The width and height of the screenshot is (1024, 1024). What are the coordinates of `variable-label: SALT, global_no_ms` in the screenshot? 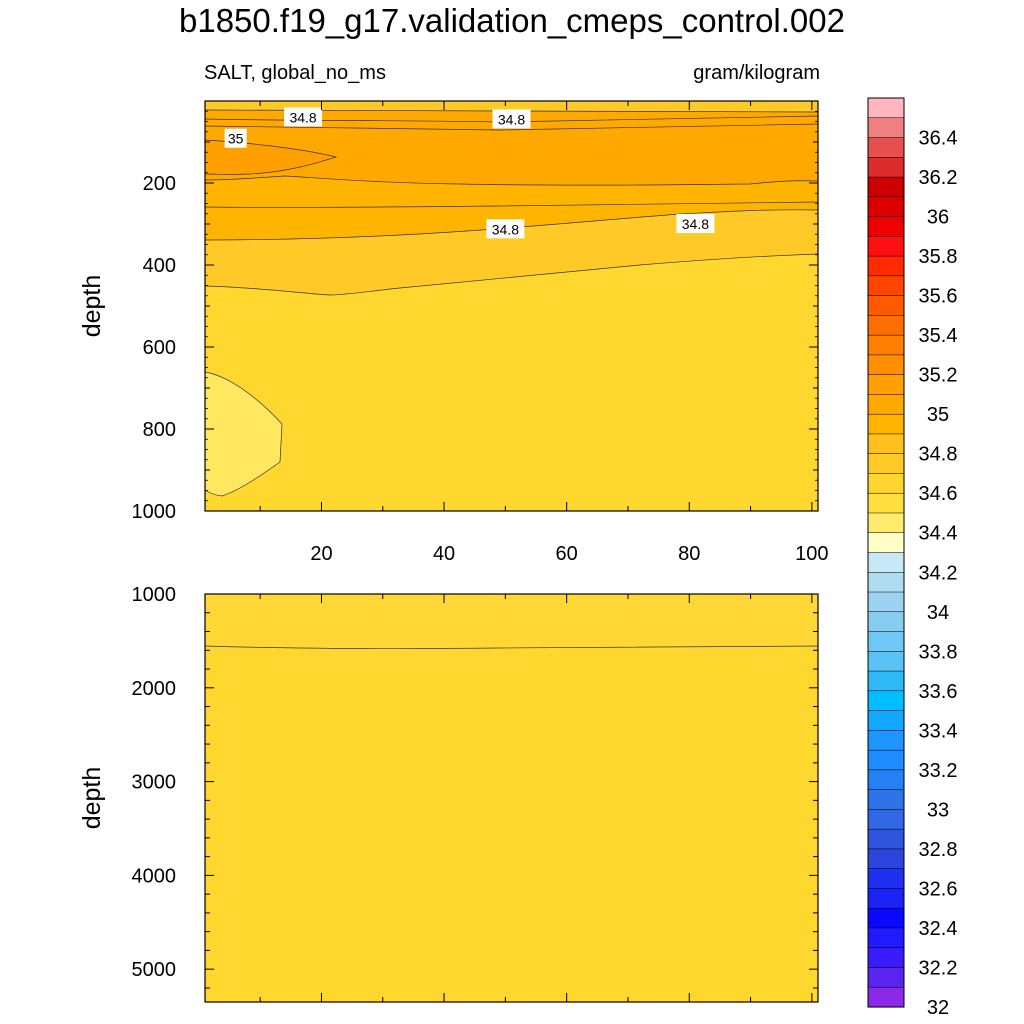 It's located at (295, 73).